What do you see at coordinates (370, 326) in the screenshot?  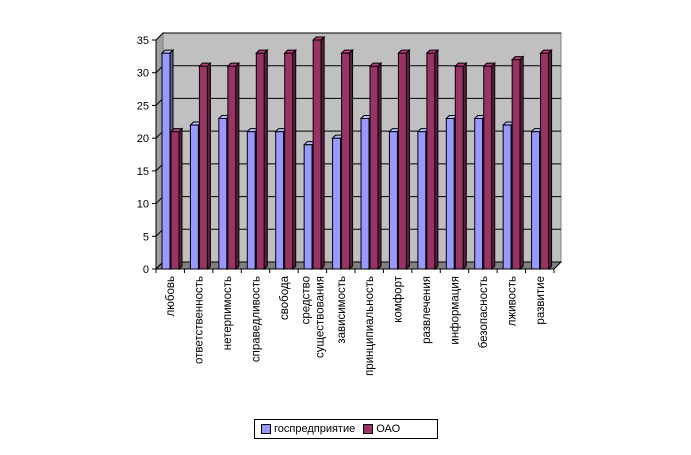 I see `x-category-label: принципиальность` at bounding box center [370, 326].